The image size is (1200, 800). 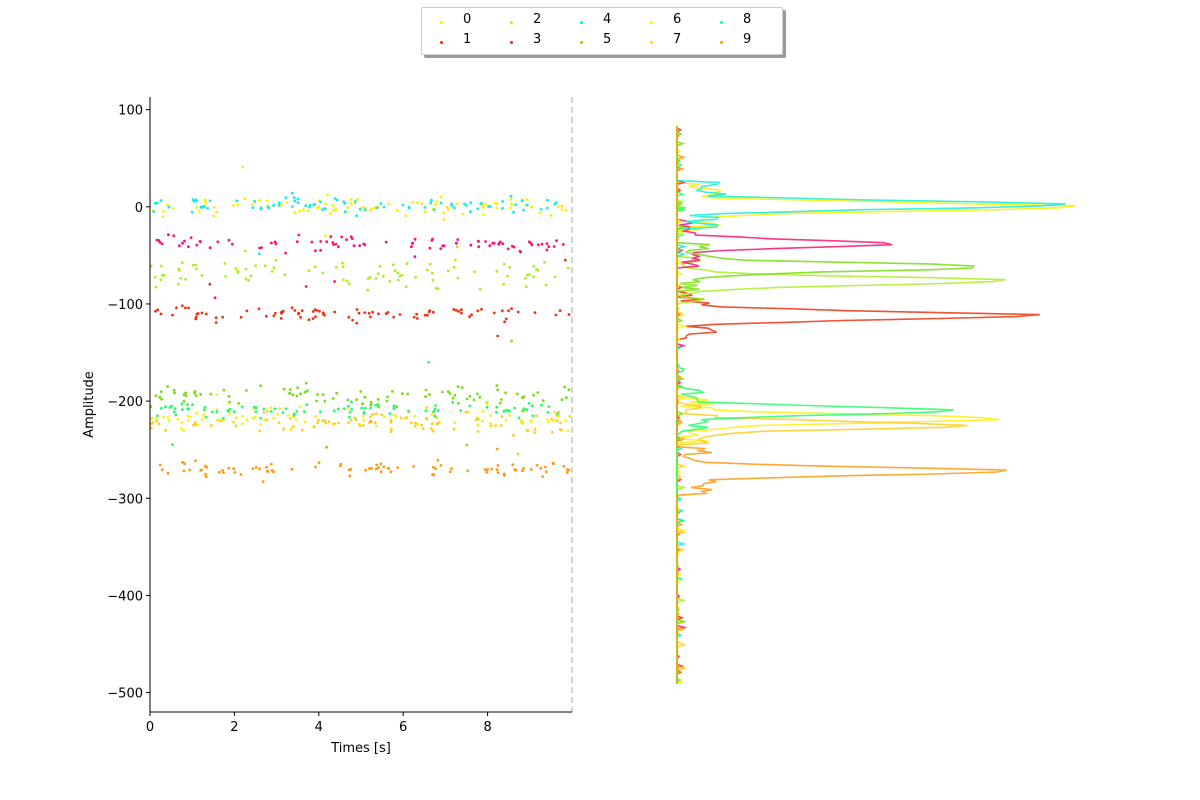 I want to click on legend-label: 5, so click(x=607, y=39).